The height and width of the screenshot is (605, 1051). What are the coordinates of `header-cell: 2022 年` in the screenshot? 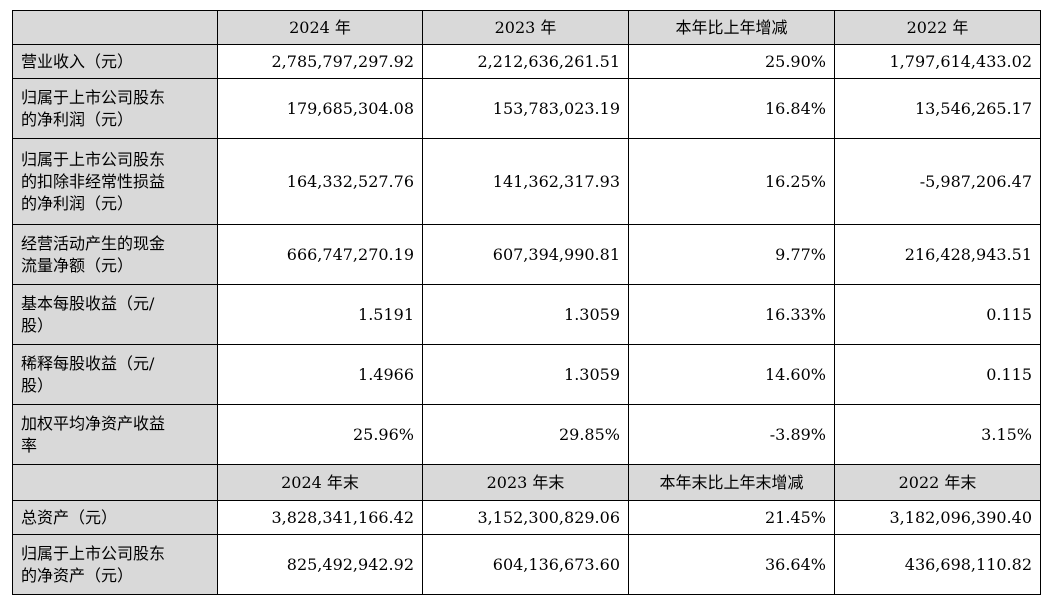 It's located at (937, 27).